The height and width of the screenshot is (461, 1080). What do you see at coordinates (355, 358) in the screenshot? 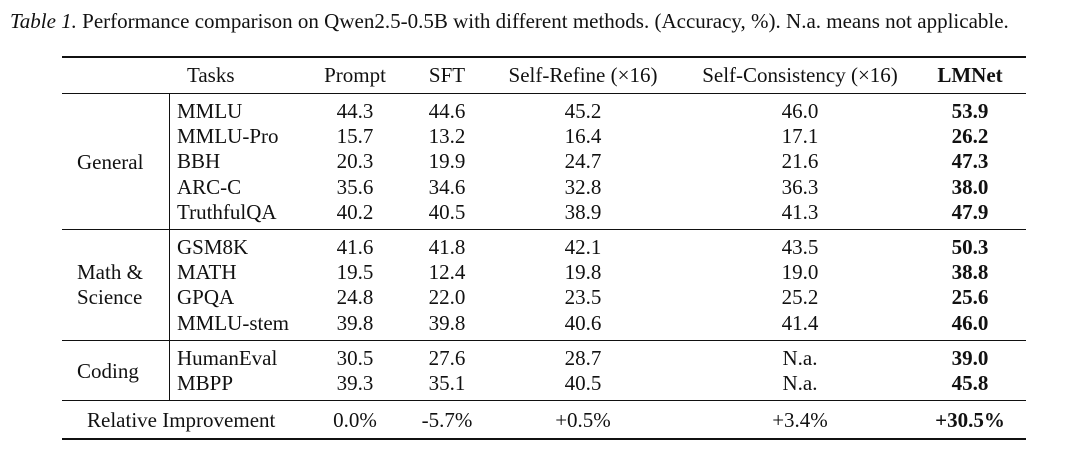
I see `table-cell: 30.5` at bounding box center [355, 358].